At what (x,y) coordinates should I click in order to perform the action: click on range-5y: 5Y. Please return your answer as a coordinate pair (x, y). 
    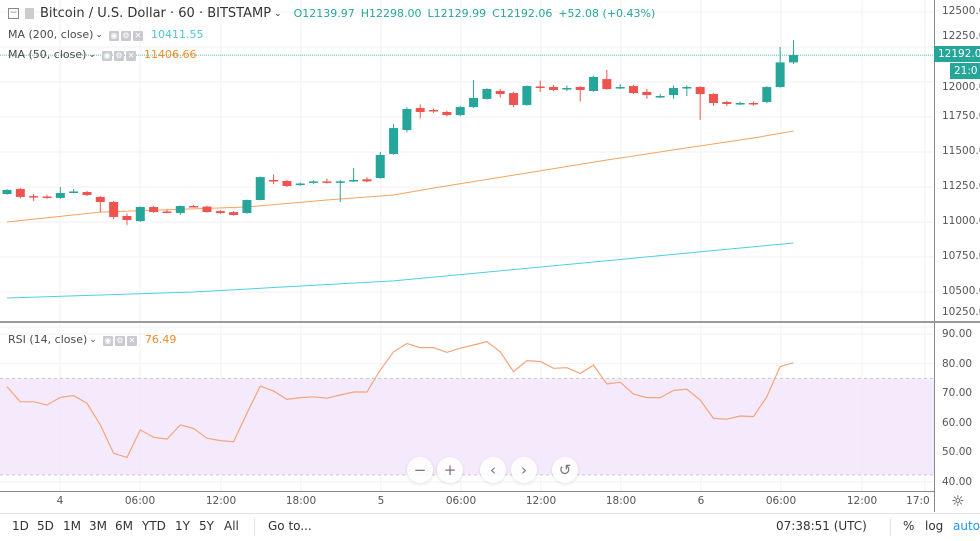
    Looking at the image, I should click on (206, 526).